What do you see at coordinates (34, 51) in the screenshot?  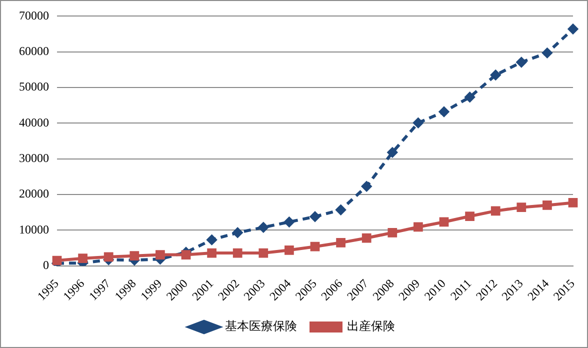 I see `y-tick-label: 60000` at bounding box center [34, 51].